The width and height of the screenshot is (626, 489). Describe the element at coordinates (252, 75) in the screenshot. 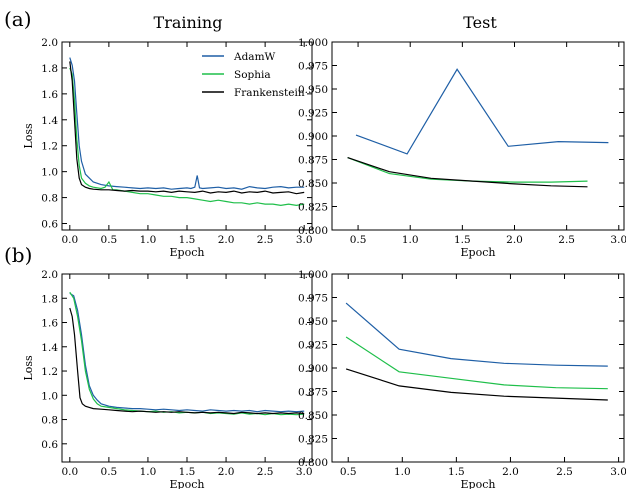

I see `legend-label-sophia: Sophia` at that location.